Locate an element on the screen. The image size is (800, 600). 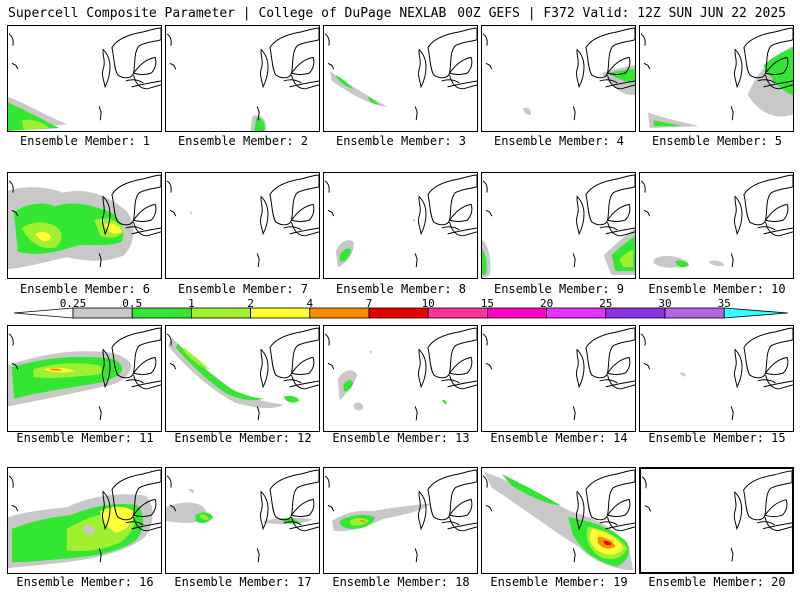
colorbar-tick-label: 30 is located at coordinates (665, 303).